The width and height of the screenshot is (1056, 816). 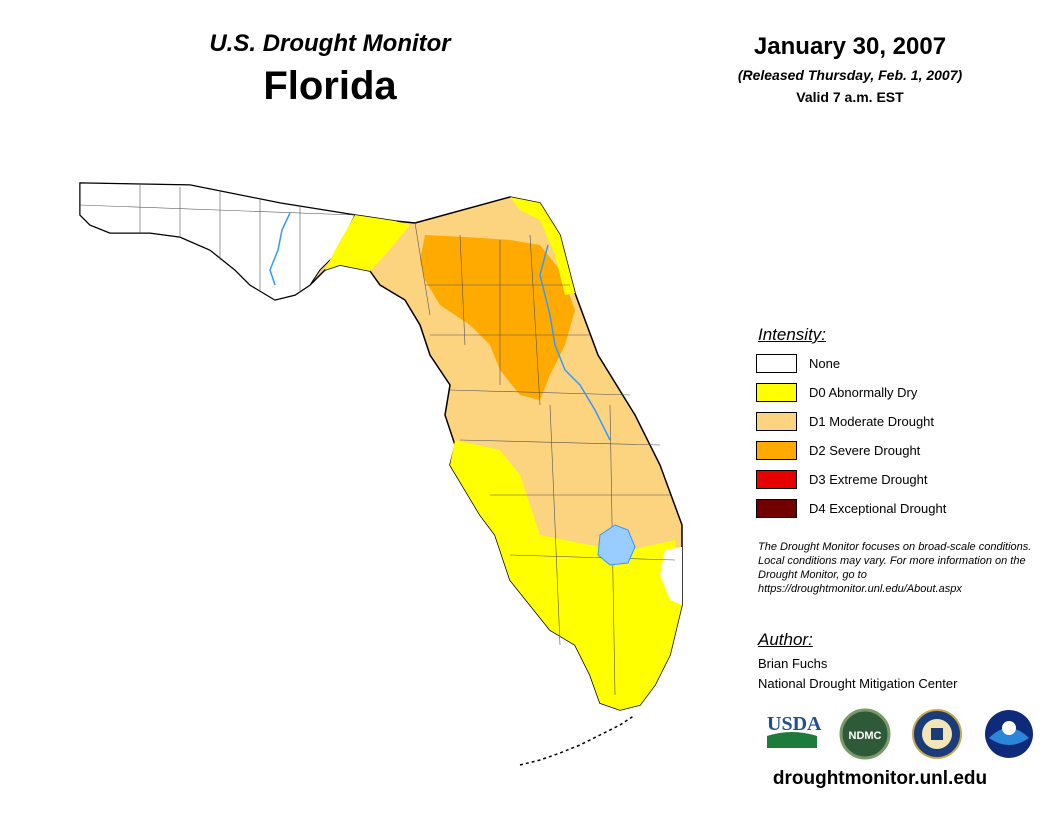 What do you see at coordinates (577, 740) in the screenshot?
I see `florida-keys` at bounding box center [577, 740].